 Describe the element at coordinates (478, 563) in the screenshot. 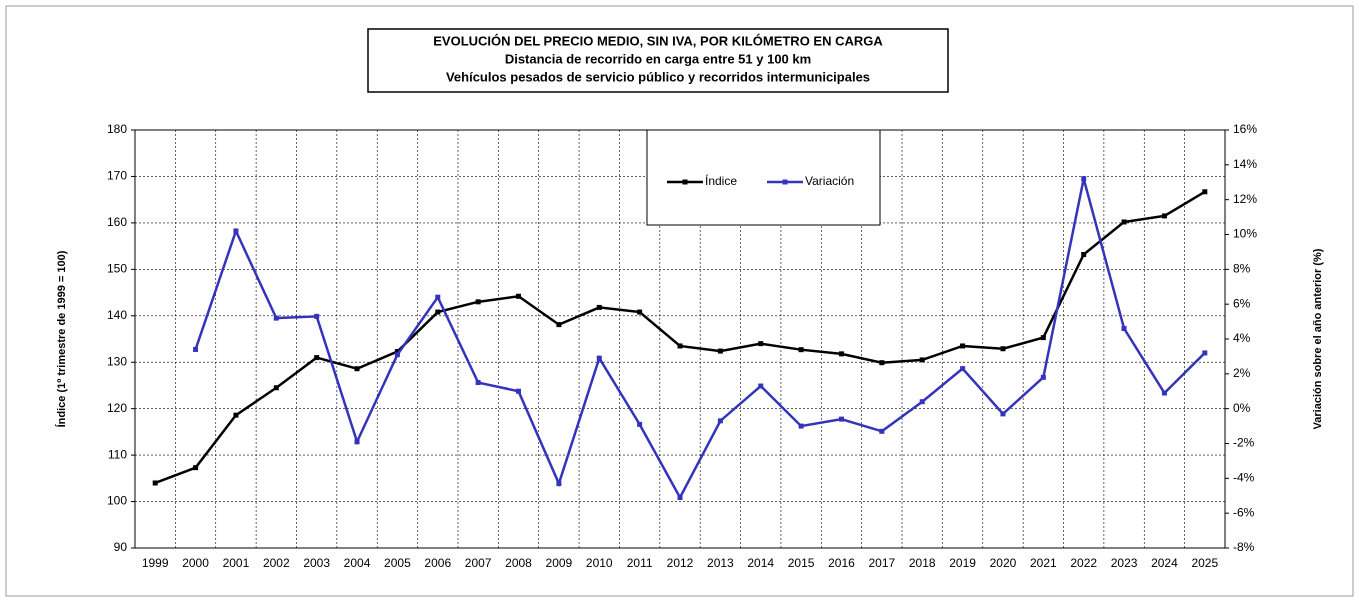

I see `x-tick-label: 2007` at that location.